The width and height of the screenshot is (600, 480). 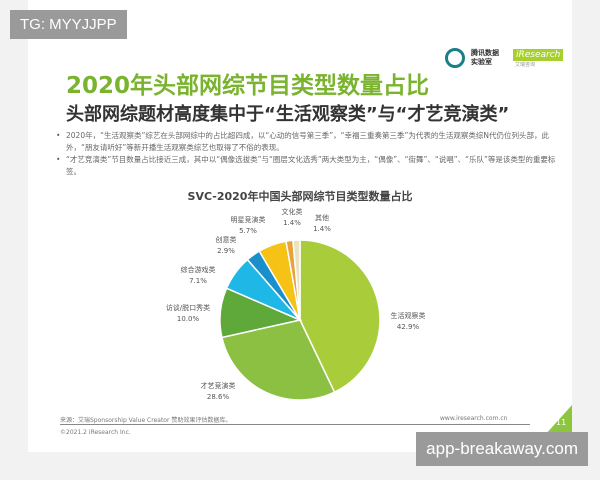 I want to click on pie-slice-label: 才艺竞演类, so click(x=218, y=385).